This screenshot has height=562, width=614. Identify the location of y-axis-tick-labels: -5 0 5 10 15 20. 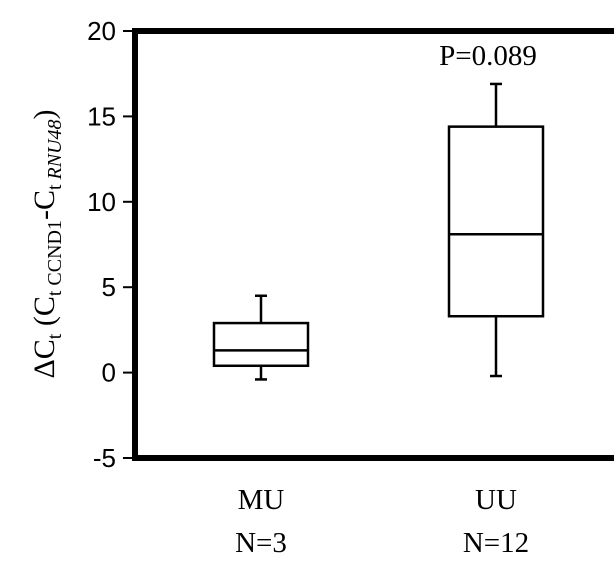
(101, 244).